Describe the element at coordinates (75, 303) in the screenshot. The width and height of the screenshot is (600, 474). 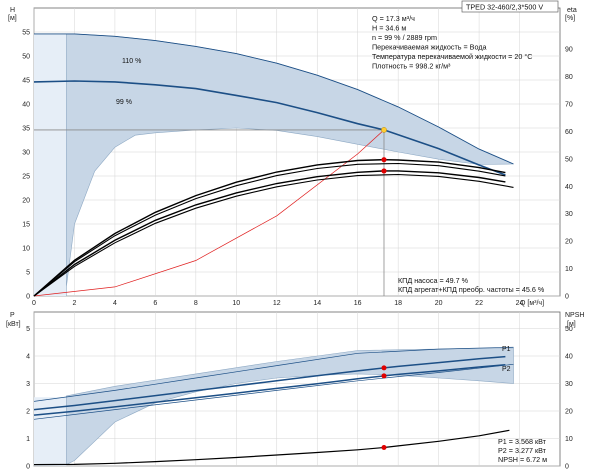
I see `x-tick-label: 2` at that location.